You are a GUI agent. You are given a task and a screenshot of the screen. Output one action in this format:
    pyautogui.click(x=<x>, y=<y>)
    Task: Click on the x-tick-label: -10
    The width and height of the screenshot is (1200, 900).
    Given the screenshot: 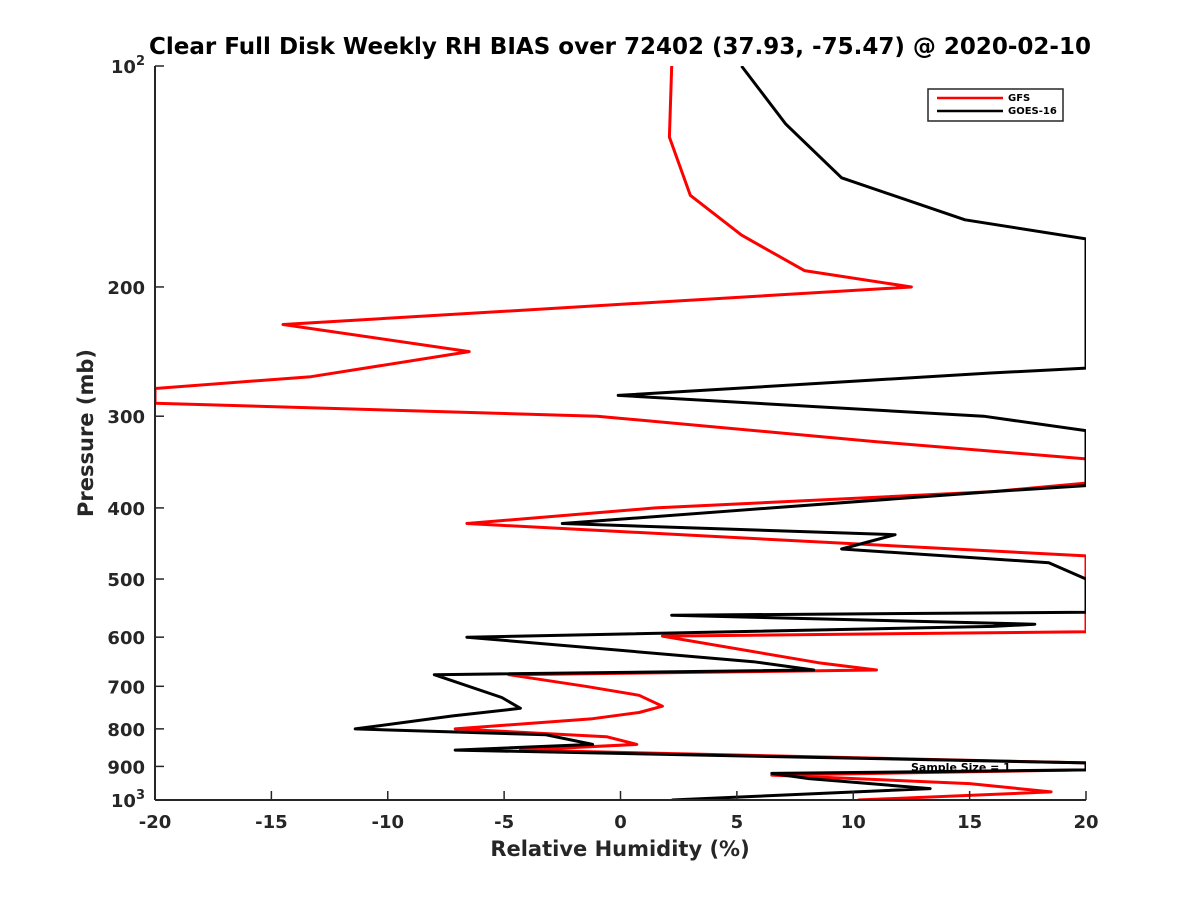 What is the action you would take?
    pyautogui.click(x=387, y=822)
    